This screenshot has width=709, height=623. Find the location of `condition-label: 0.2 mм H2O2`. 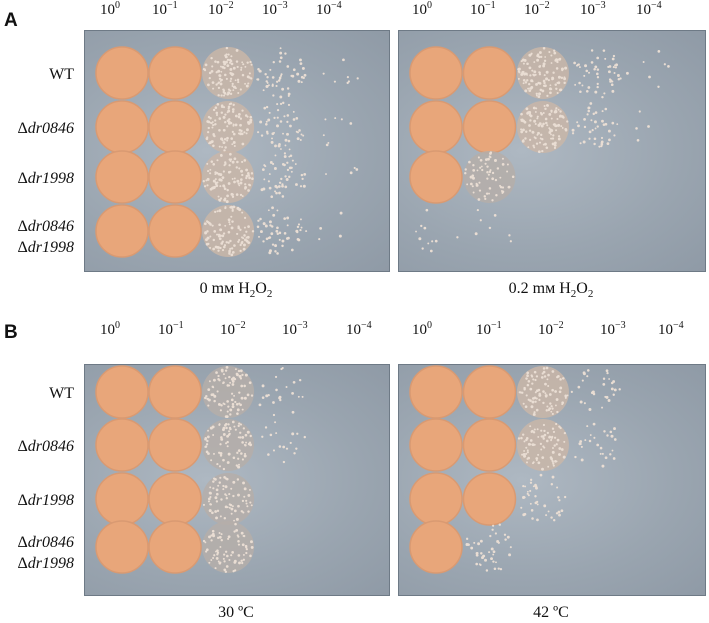

condition-label: 0.2 mм H2O2 is located at coordinates (551, 290).